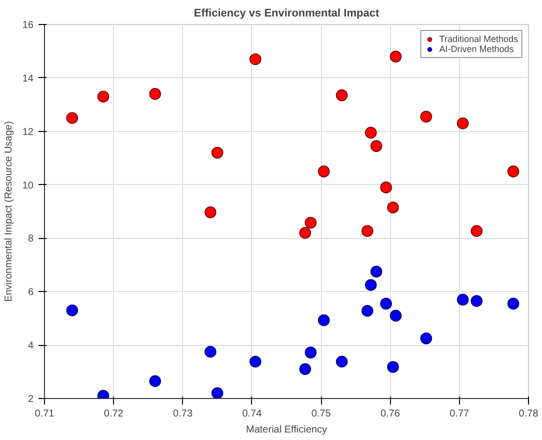  I want to click on y-tick-label: 10, so click(28, 186).